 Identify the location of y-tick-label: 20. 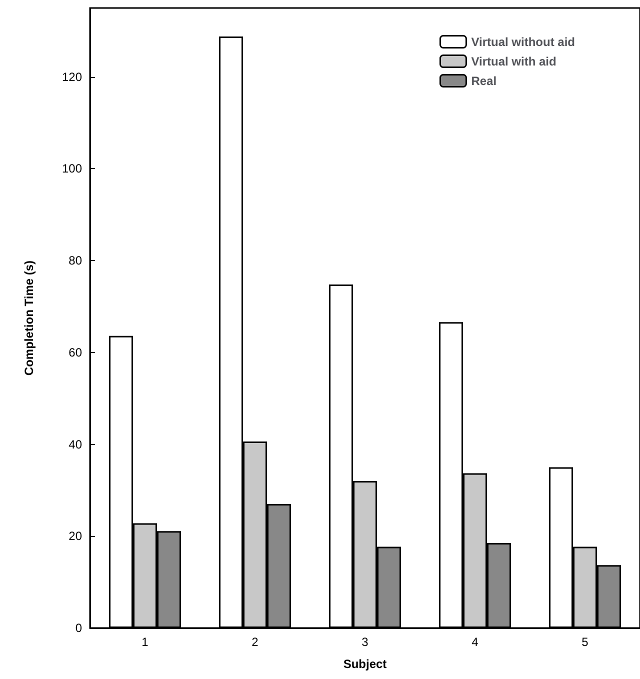
(75, 536).